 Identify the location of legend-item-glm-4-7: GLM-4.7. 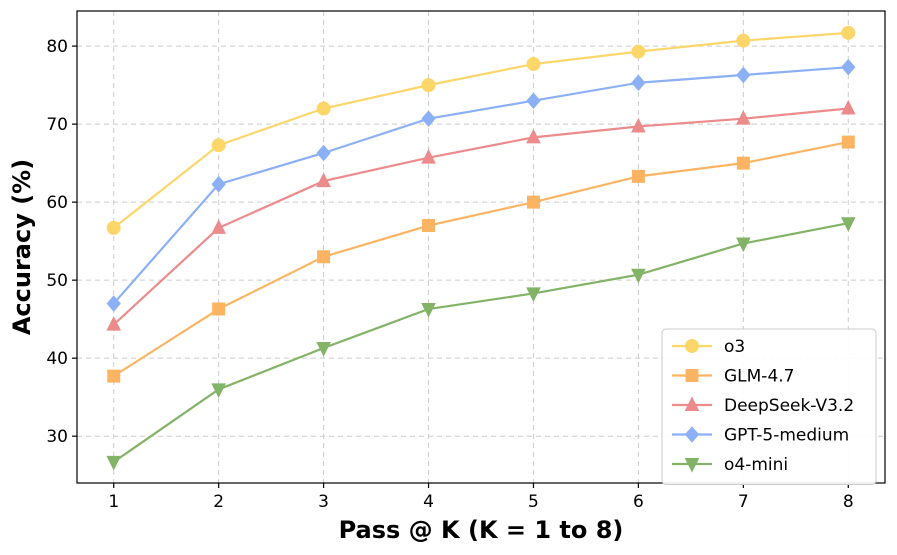
(733, 377).